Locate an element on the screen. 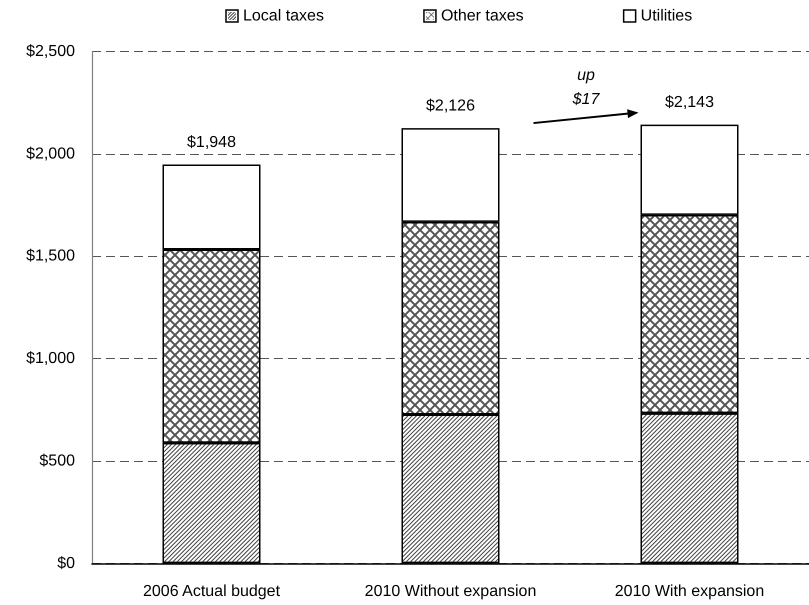 This screenshot has height=605, width=809. x-tick-label: 2006 Actual budget is located at coordinates (211, 591).